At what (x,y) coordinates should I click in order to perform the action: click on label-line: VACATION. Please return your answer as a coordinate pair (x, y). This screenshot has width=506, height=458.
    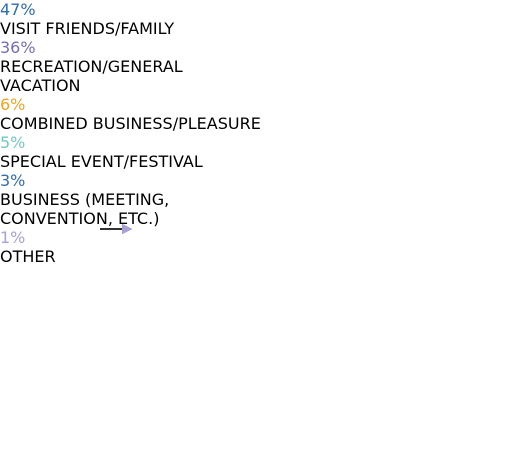
    Looking at the image, I should click on (40, 85).